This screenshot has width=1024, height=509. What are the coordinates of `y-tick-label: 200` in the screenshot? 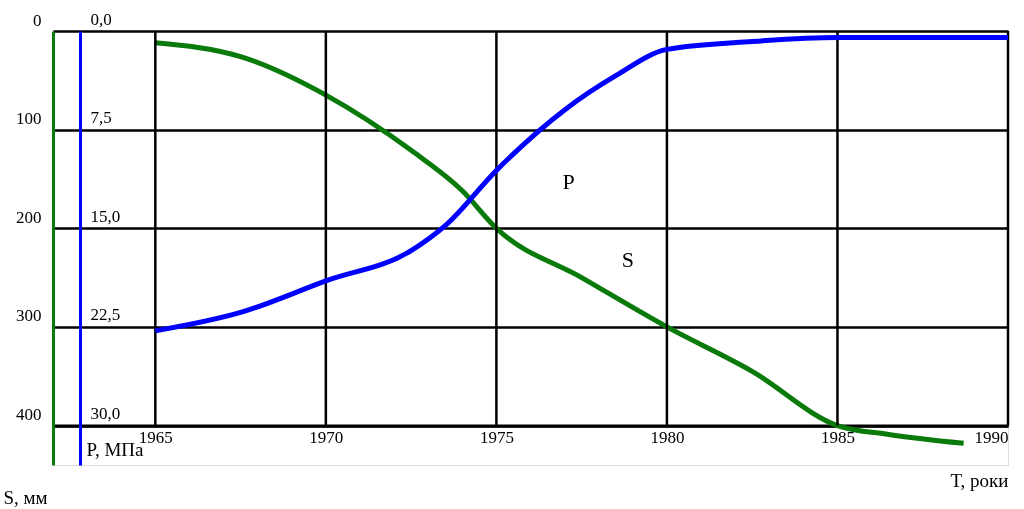 It's located at (29, 217).